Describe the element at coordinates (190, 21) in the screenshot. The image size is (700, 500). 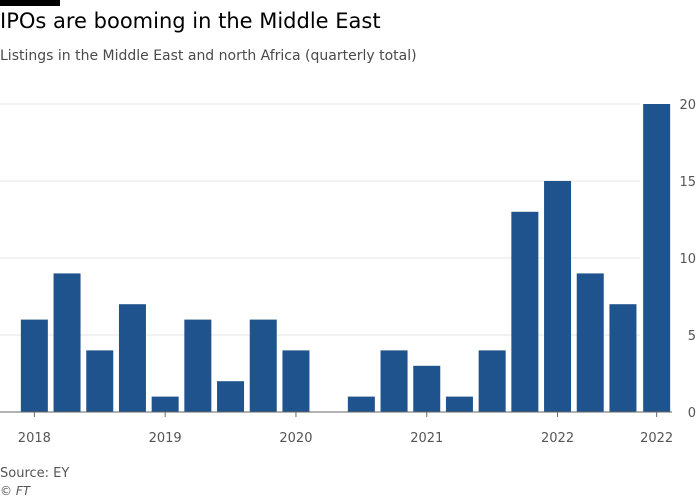
I see `chart-title: IPOs are booming in the Middle East` at that location.